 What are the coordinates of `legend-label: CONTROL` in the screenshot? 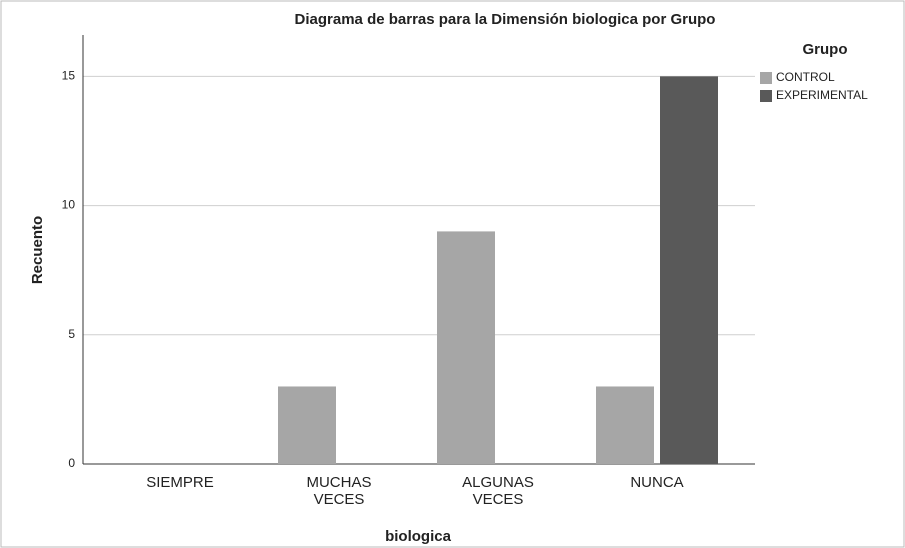 It's located at (805, 77).